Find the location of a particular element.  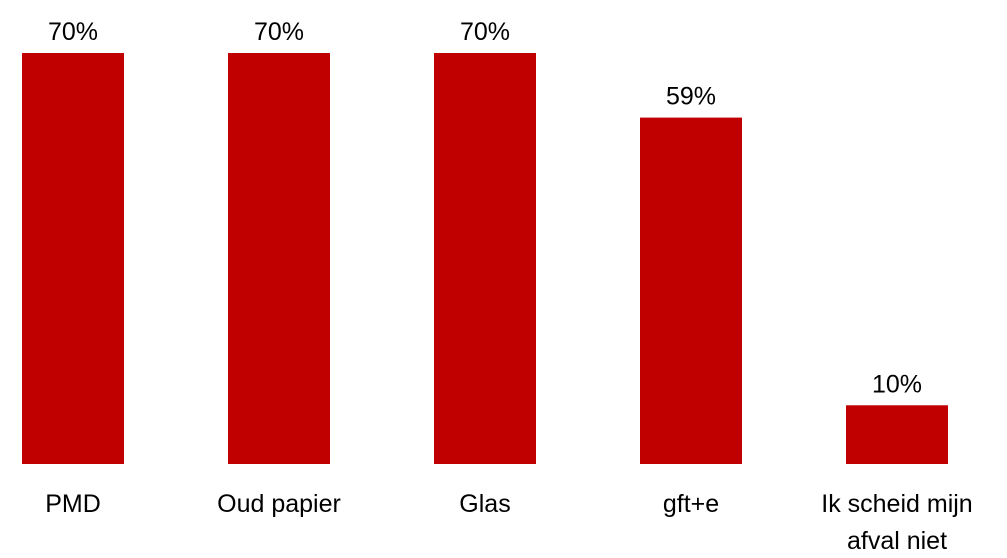

category-label-5-line-2: afval niet is located at coordinates (897, 541).